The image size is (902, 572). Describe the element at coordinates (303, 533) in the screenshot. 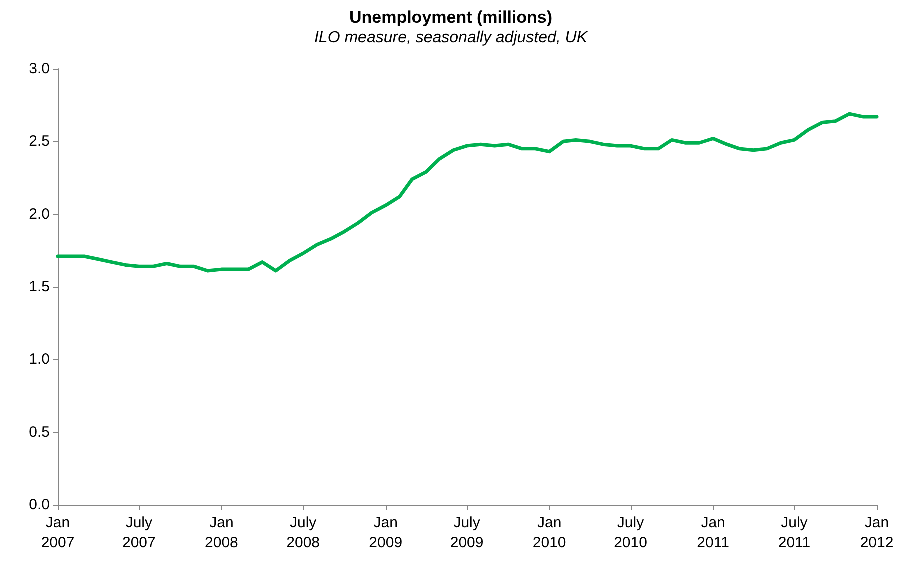

I see `x-tick-label: July 2008` at that location.